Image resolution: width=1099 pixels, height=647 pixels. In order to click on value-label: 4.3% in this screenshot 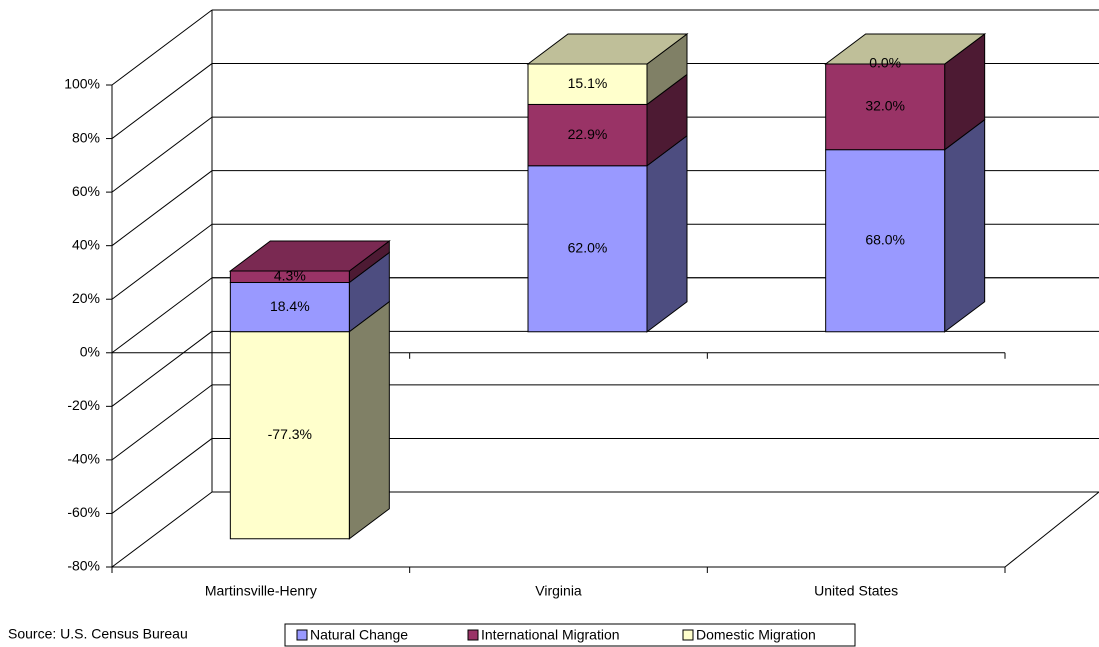, I will do `click(290, 275)`.